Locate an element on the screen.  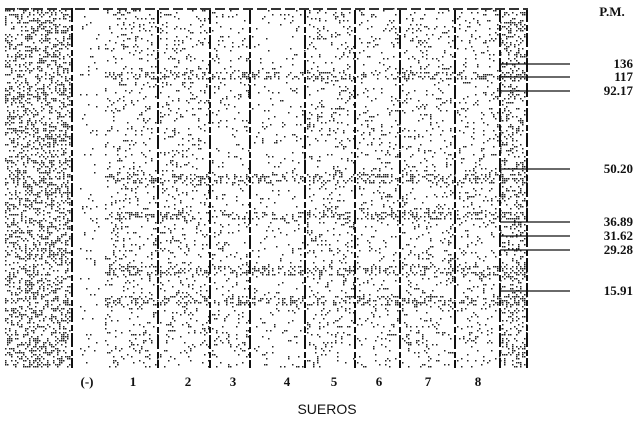
marker-label: 50.20 is located at coordinates (618, 168).